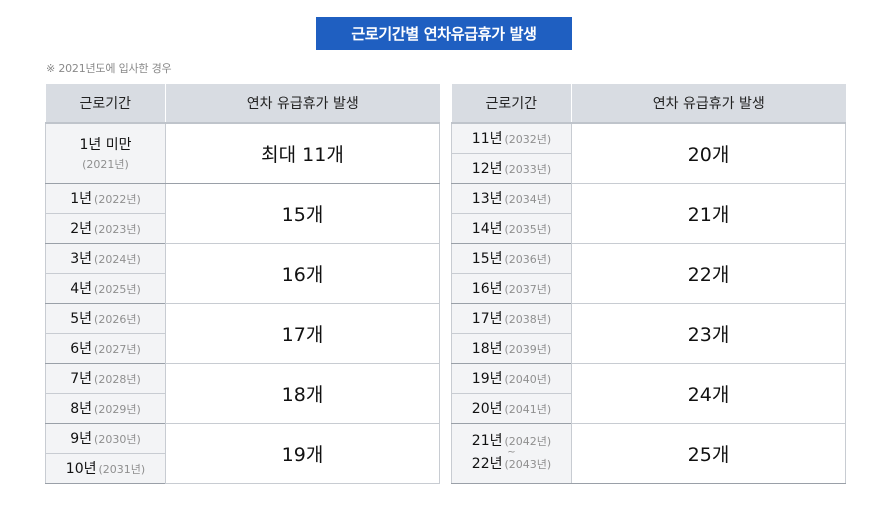  What do you see at coordinates (117, 349) in the screenshot?
I see `year-label: (2027년)` at bounding box center [117, 349].